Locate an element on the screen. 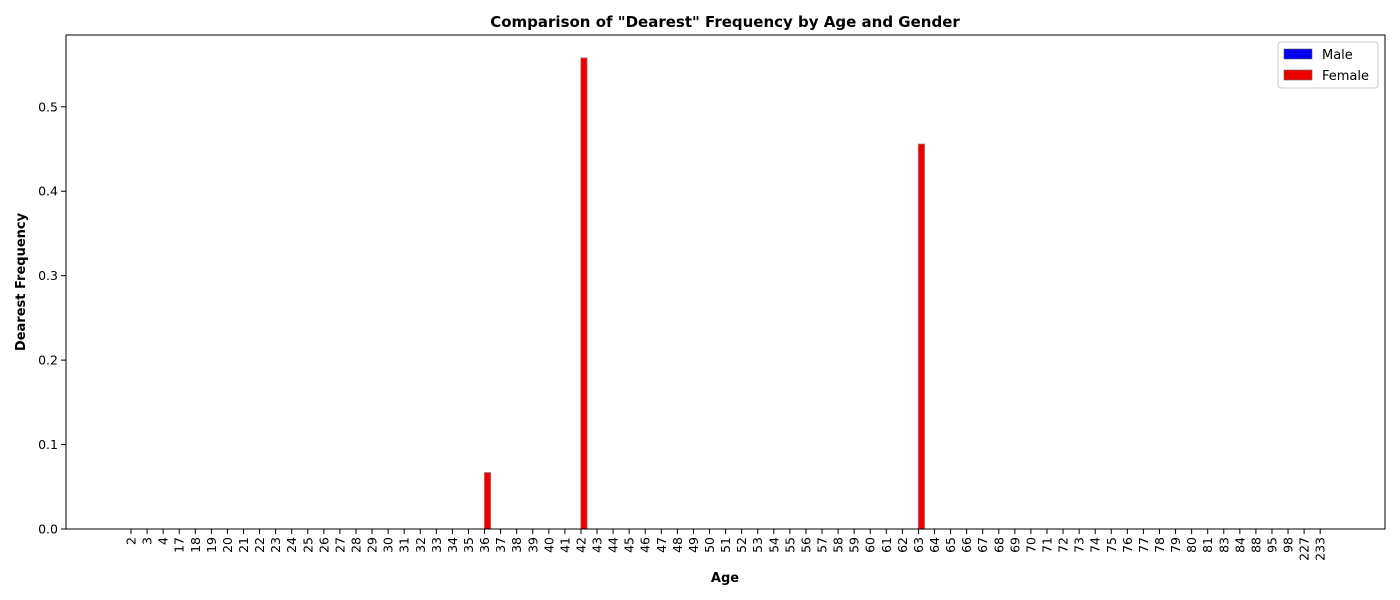 The image size is (1400, 600). legend-label-female: Female is located at coordinates (1345, 76).